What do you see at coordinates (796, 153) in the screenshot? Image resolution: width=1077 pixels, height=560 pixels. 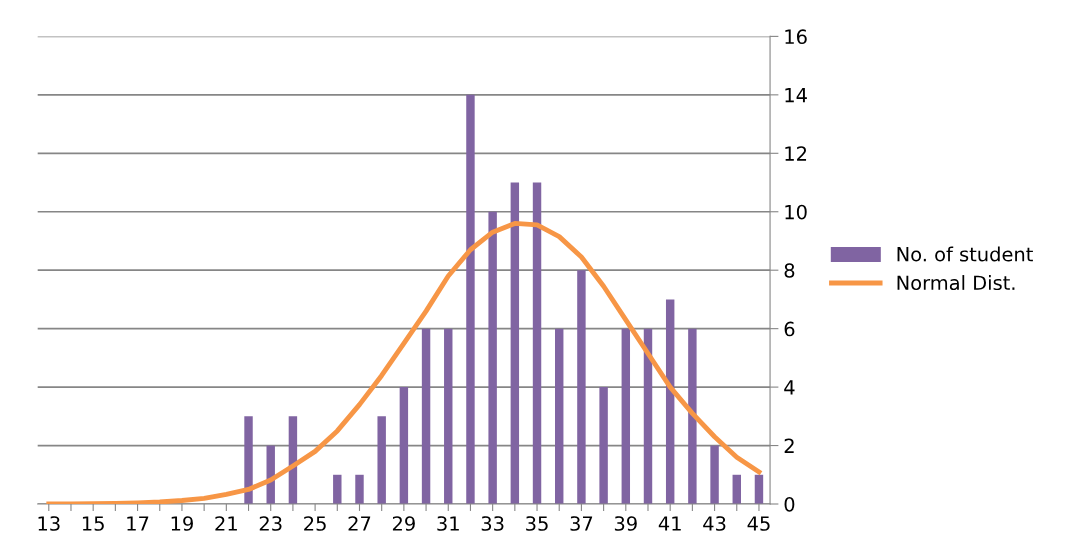 I see `y-tick-label: 12` at bounding box center [796, 153].